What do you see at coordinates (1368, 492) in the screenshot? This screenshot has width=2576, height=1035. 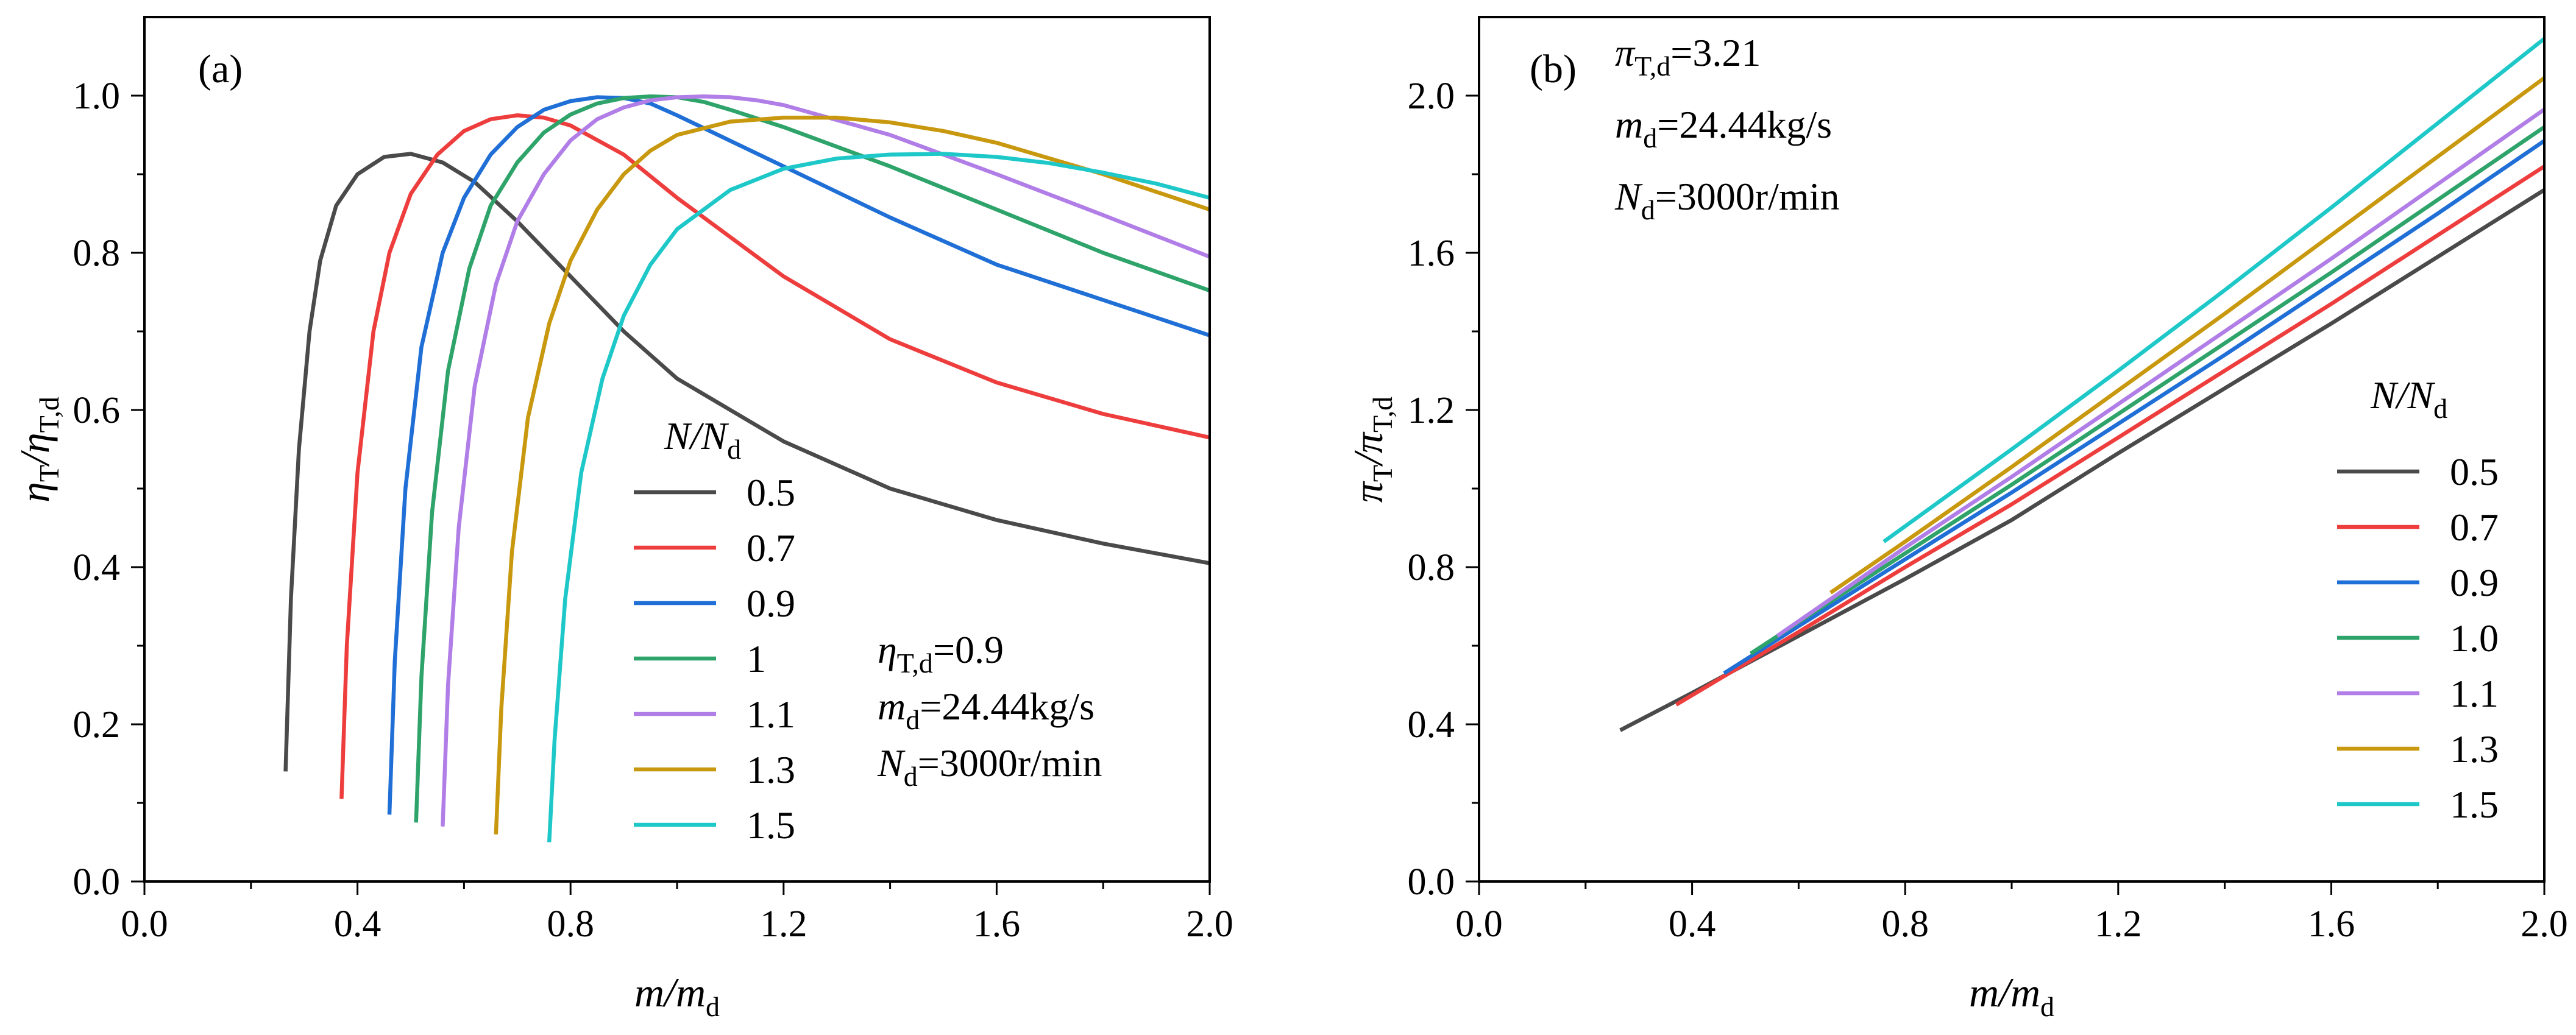 I see `y-axis-title-main: π` at bounding box center [1368, 492].